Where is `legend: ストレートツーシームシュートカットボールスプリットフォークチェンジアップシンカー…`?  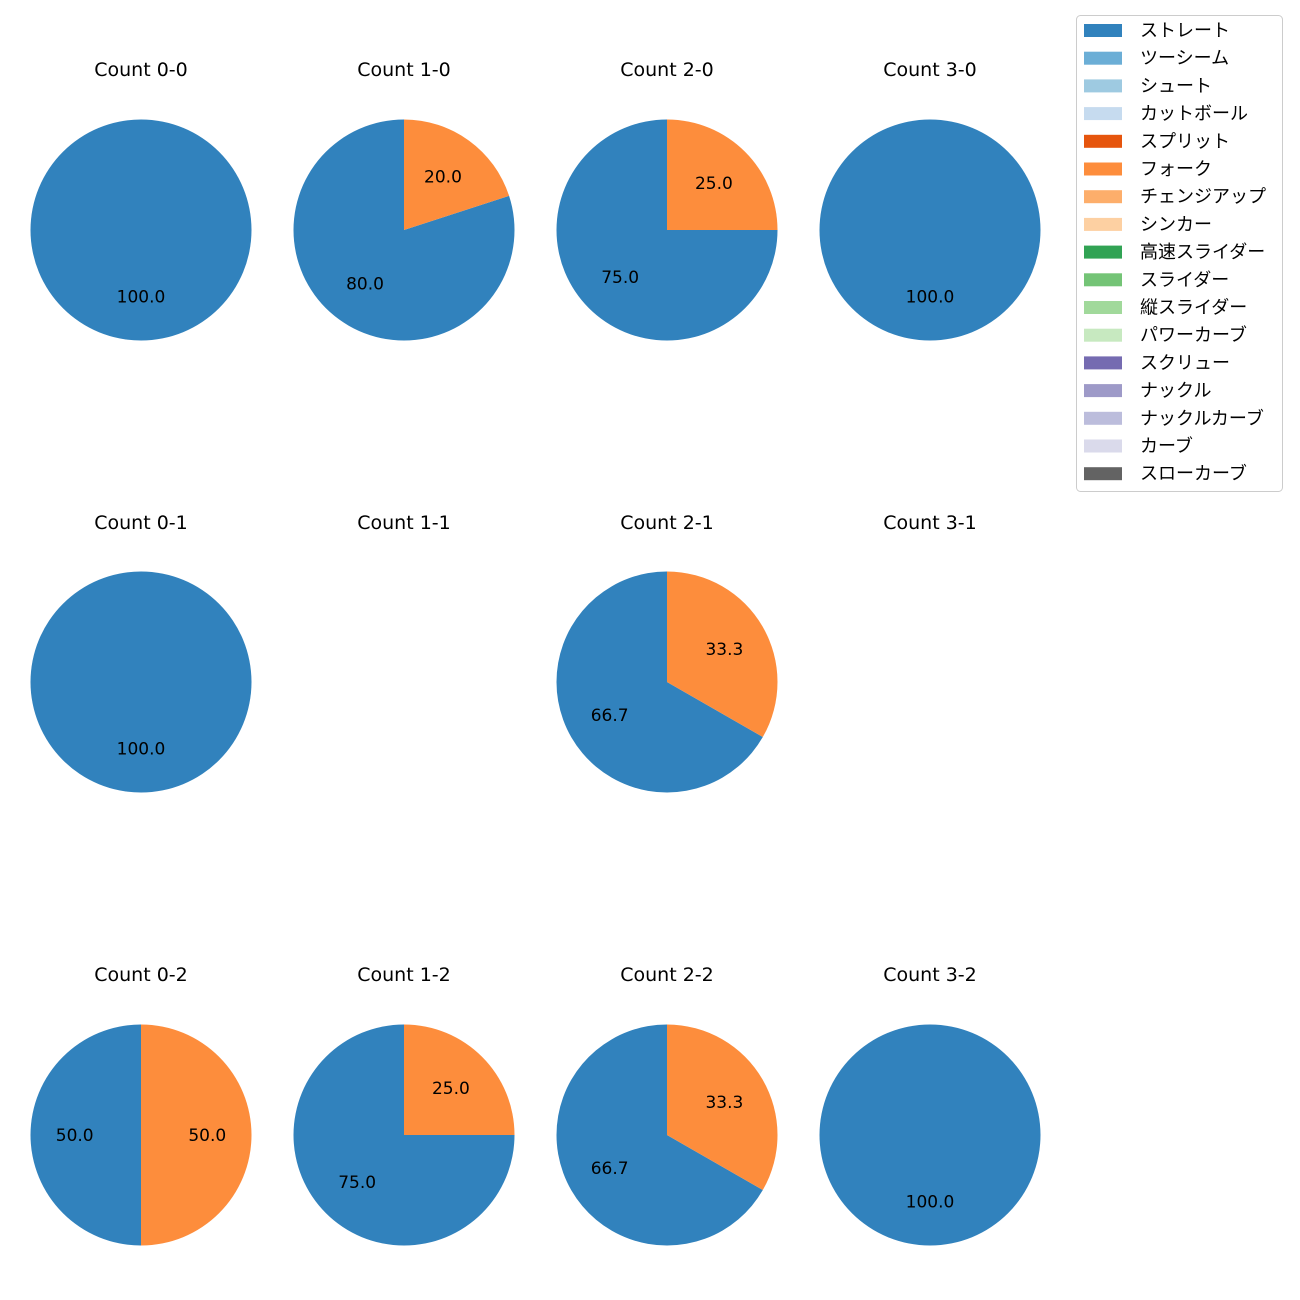
legend: ストレートツーシームシュートカットボールスプリットフォークチェンジアップシンカー… is located at coordinates (1179, 253).